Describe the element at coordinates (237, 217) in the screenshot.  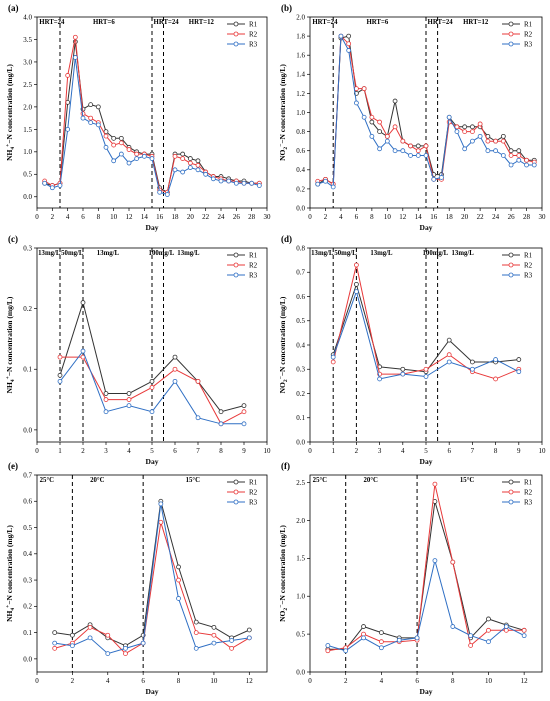
I see `x-tick-label: 26` at that location.